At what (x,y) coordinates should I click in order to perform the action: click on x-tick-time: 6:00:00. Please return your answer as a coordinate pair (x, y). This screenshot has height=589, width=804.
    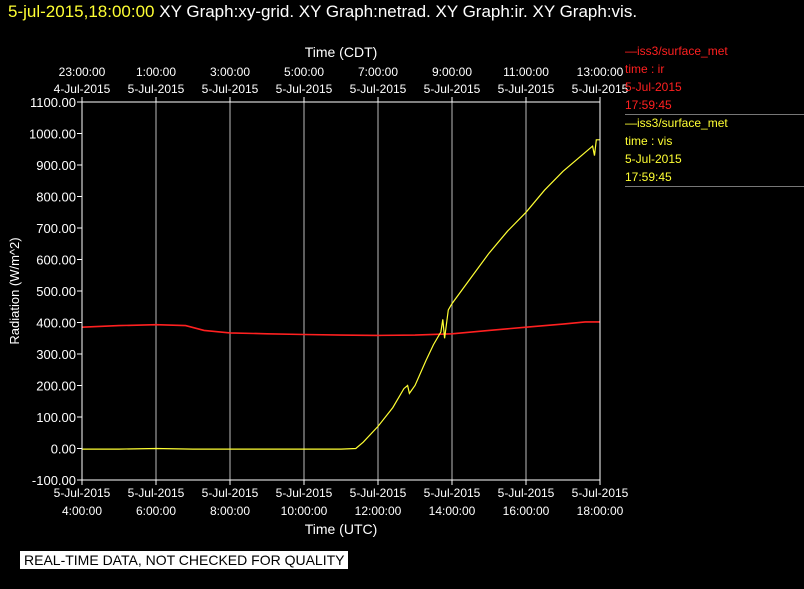
    Looking at the image, I should click on (156, 511).